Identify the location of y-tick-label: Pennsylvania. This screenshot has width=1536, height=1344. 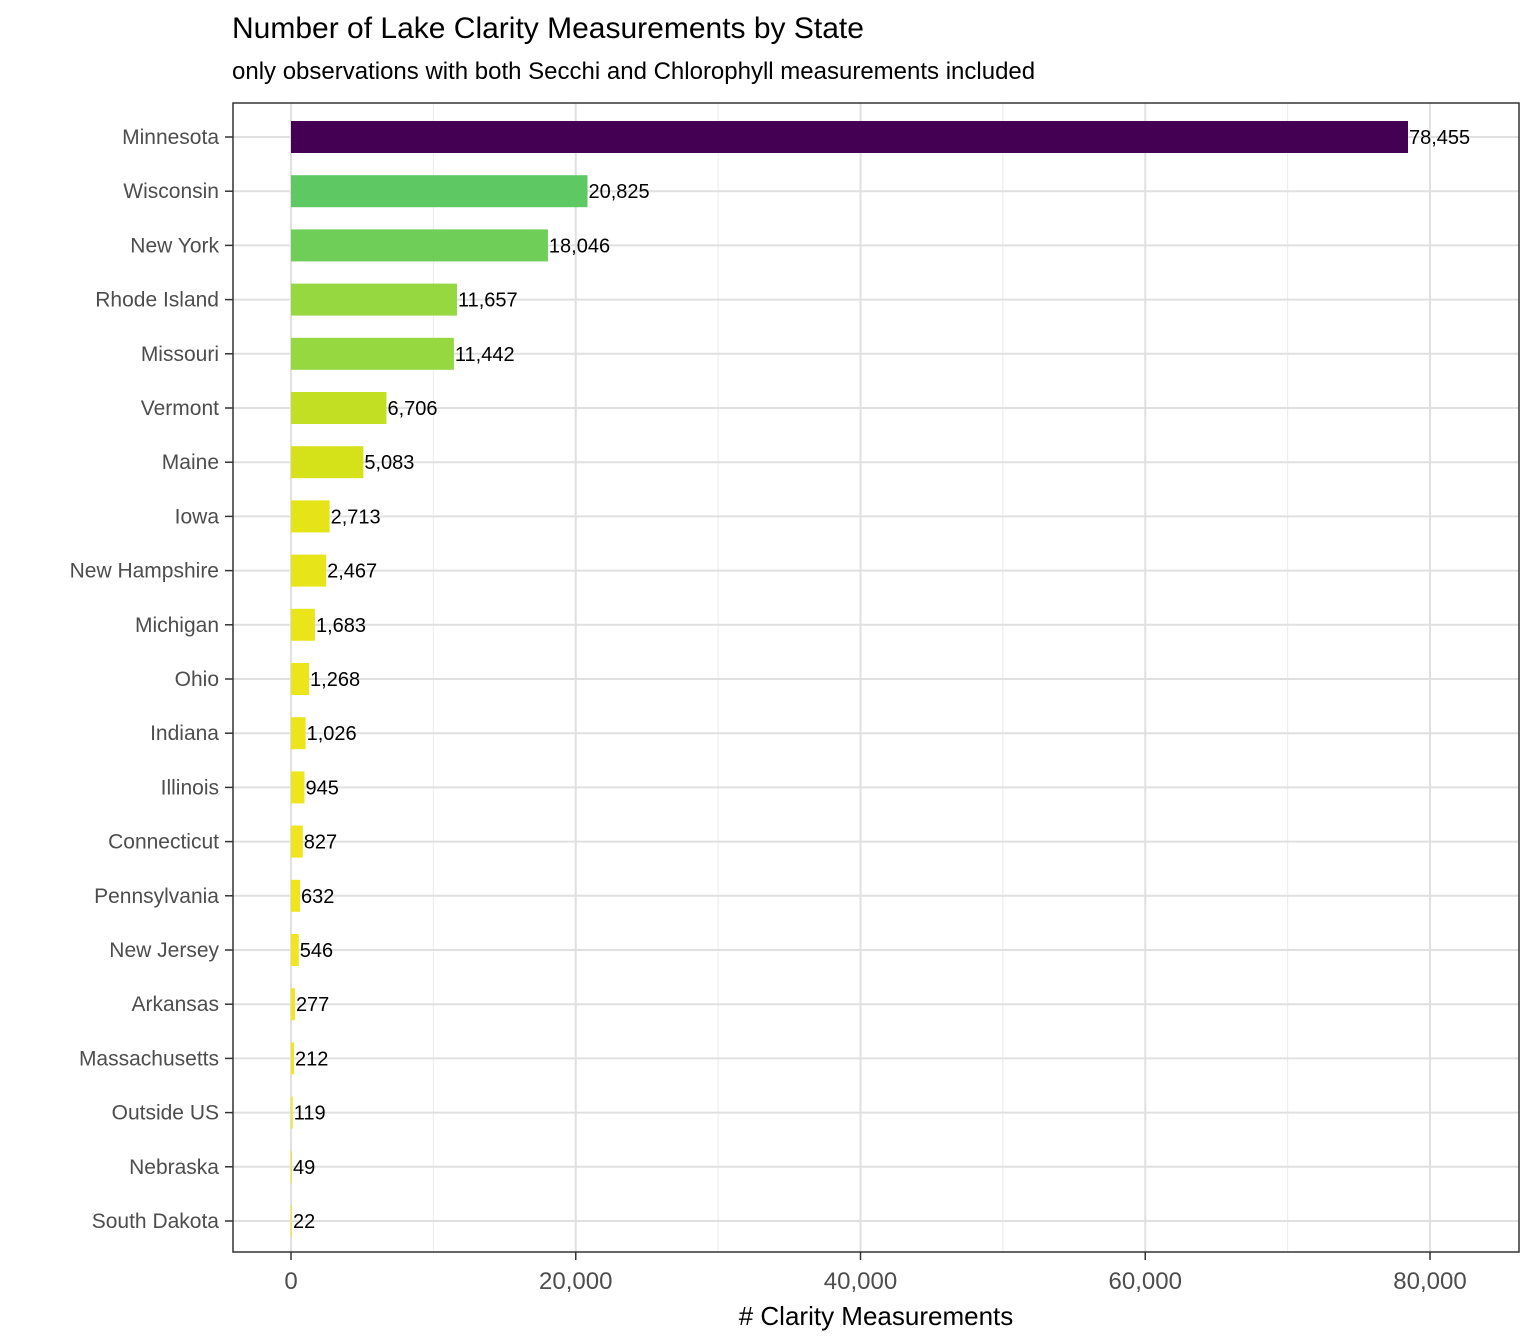
(156, 896).